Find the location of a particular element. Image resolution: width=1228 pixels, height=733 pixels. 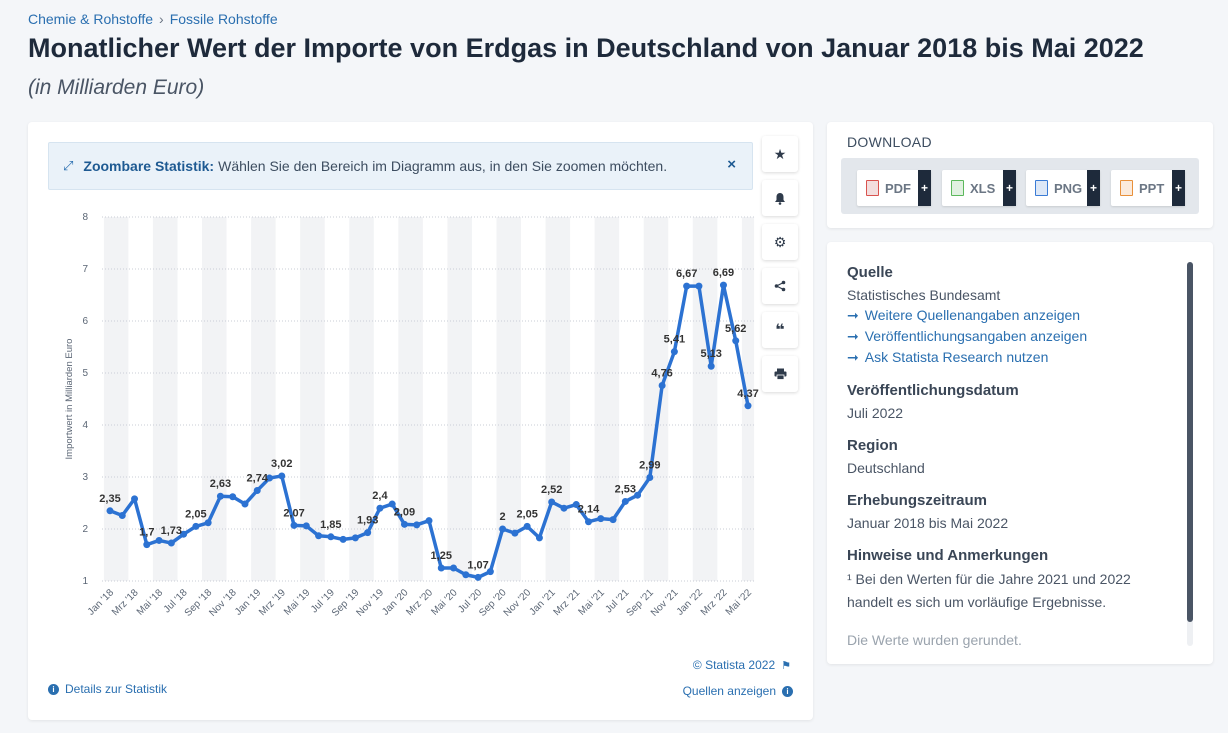

ask-research-label: Ask Statista Research nutzen is located at coordinates (956, 357).